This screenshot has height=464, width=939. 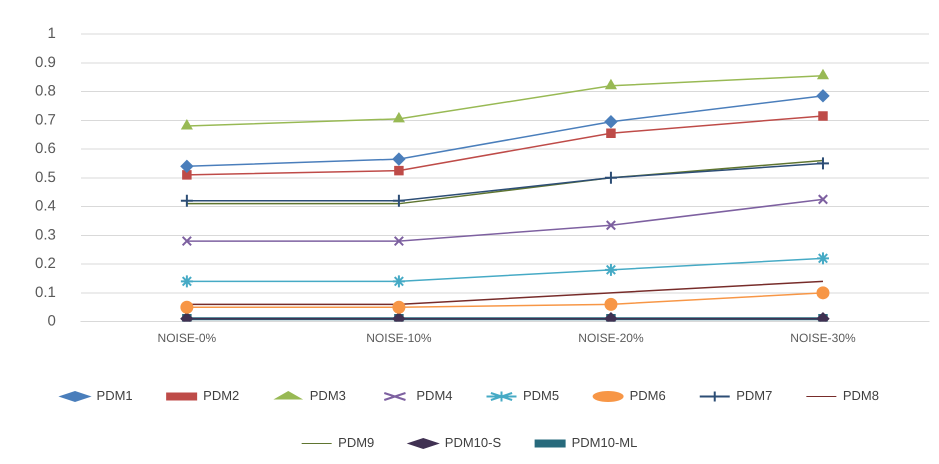 What do you see at coordinates (45, 263) in the screenshot?
I see `y-tick-label: 0.2` at bounding box center [45, 263].